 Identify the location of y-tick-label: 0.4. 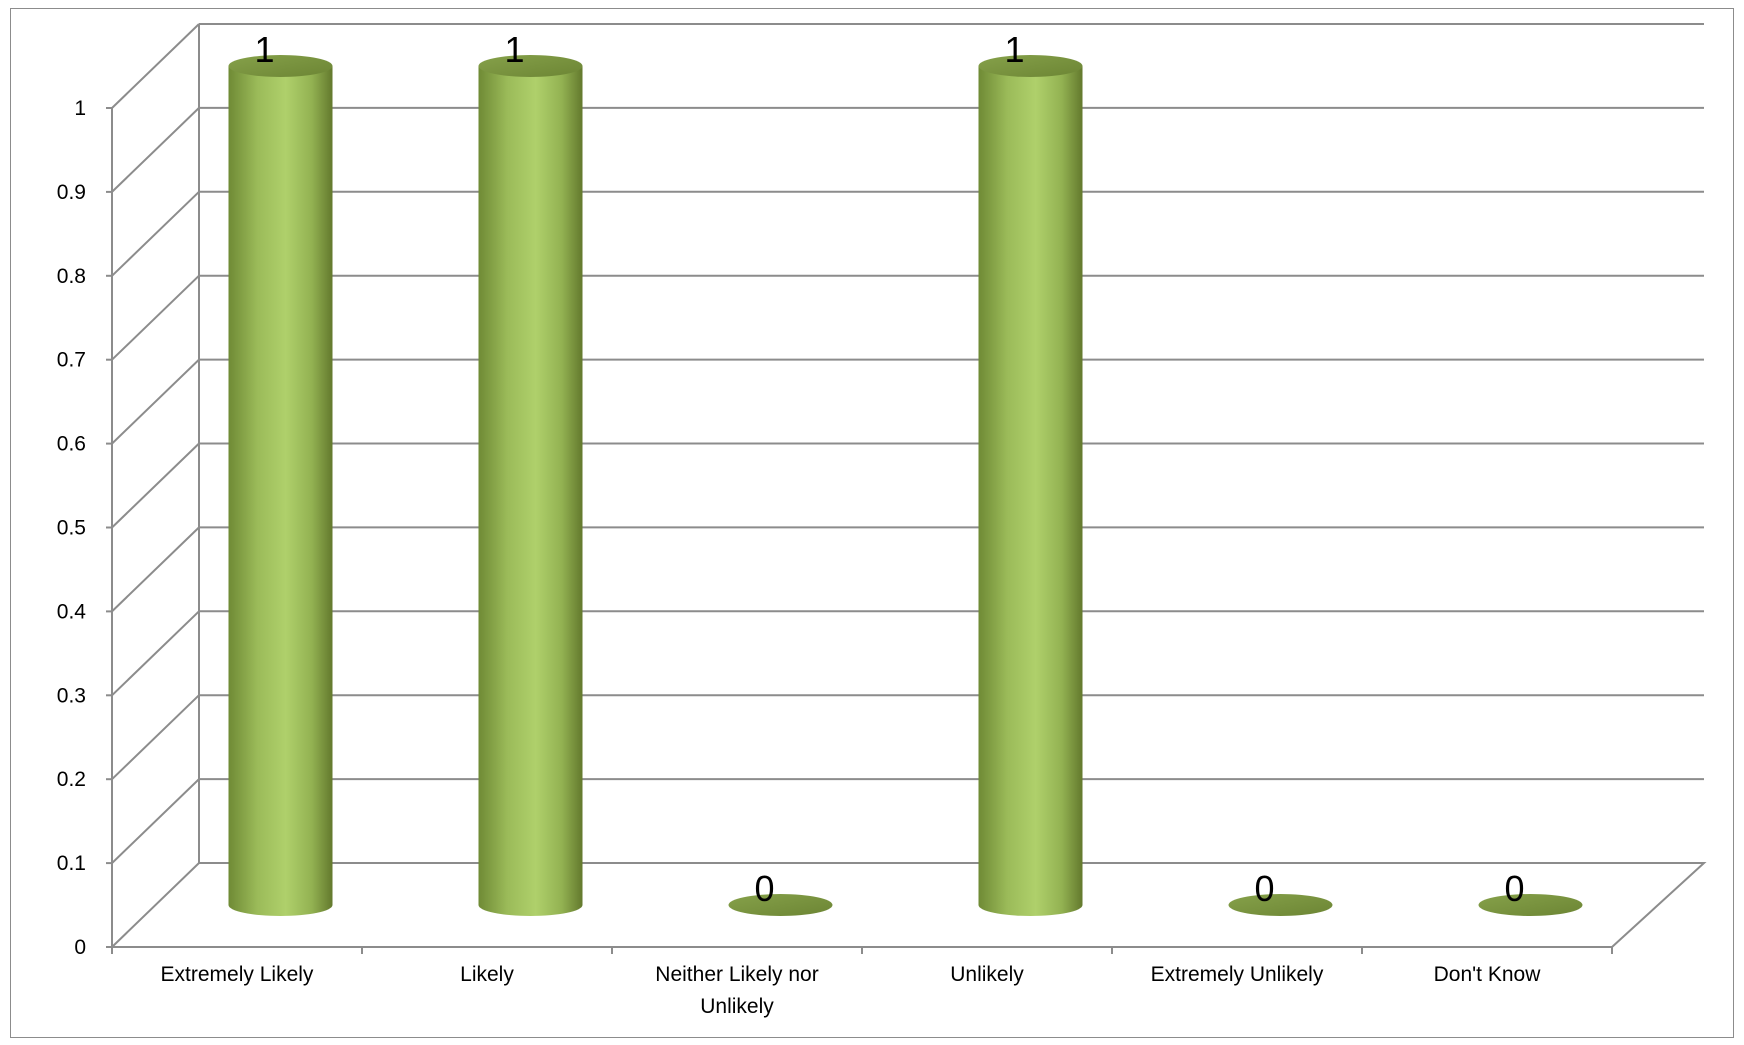
(72, 611).